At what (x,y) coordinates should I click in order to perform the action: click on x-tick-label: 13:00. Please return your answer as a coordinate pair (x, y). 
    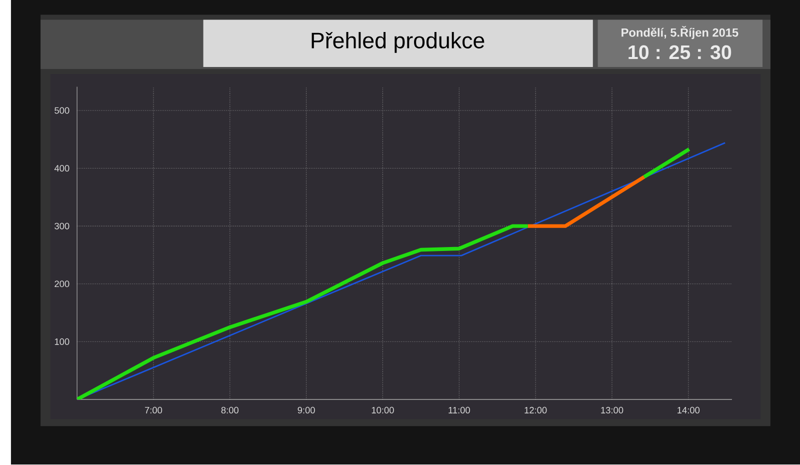
    Looking at the image, I should click on (612, 410).